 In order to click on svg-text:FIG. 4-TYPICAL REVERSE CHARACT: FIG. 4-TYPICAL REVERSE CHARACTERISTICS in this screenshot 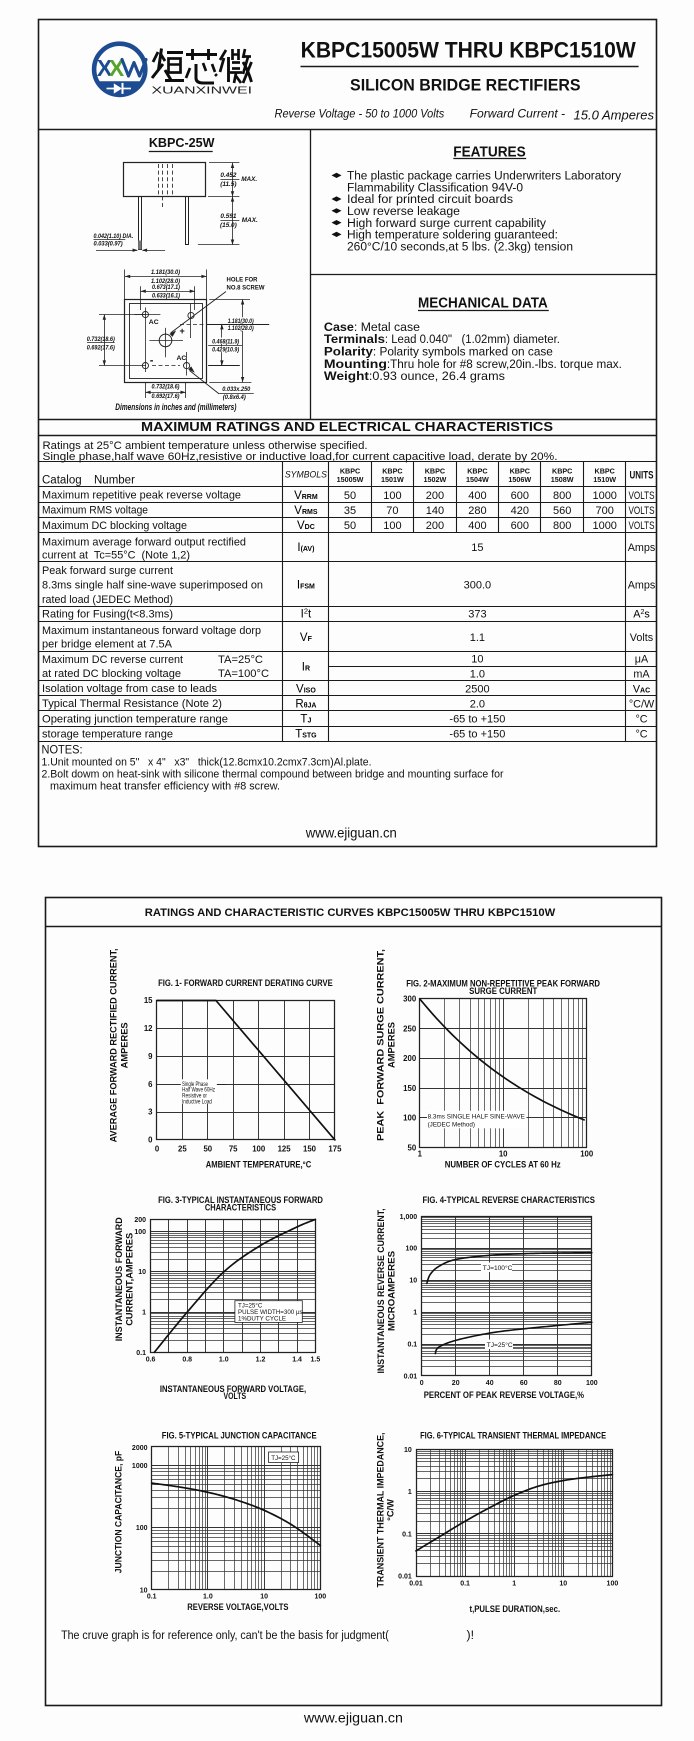, I will do `click(509, 1200)`.